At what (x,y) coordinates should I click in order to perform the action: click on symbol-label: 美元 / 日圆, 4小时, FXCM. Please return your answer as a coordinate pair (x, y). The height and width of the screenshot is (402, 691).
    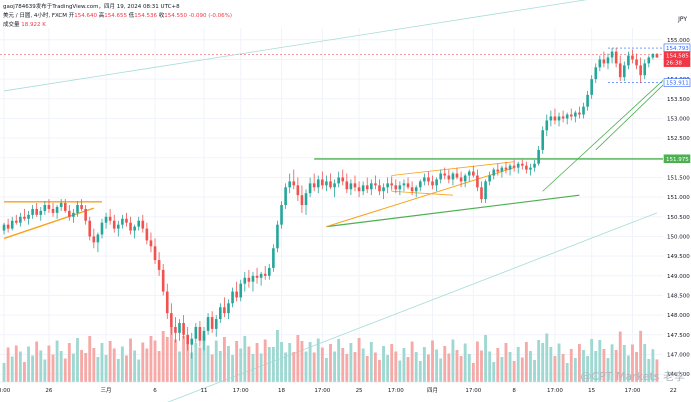
    Looking at the image, I should click on (35, 16).